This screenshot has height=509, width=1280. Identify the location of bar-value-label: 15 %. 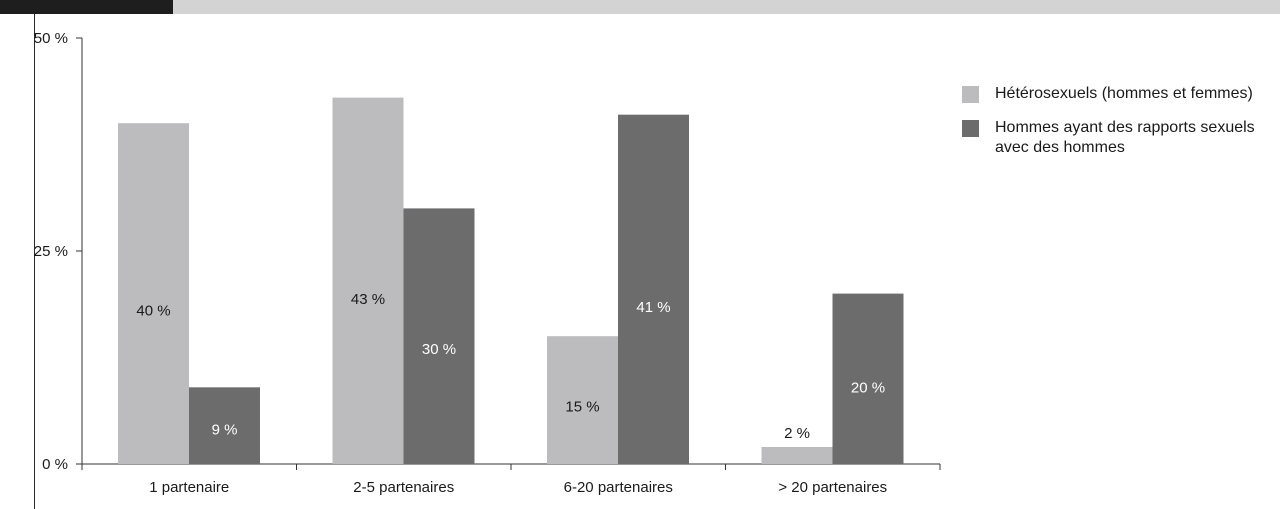
(582, 406).